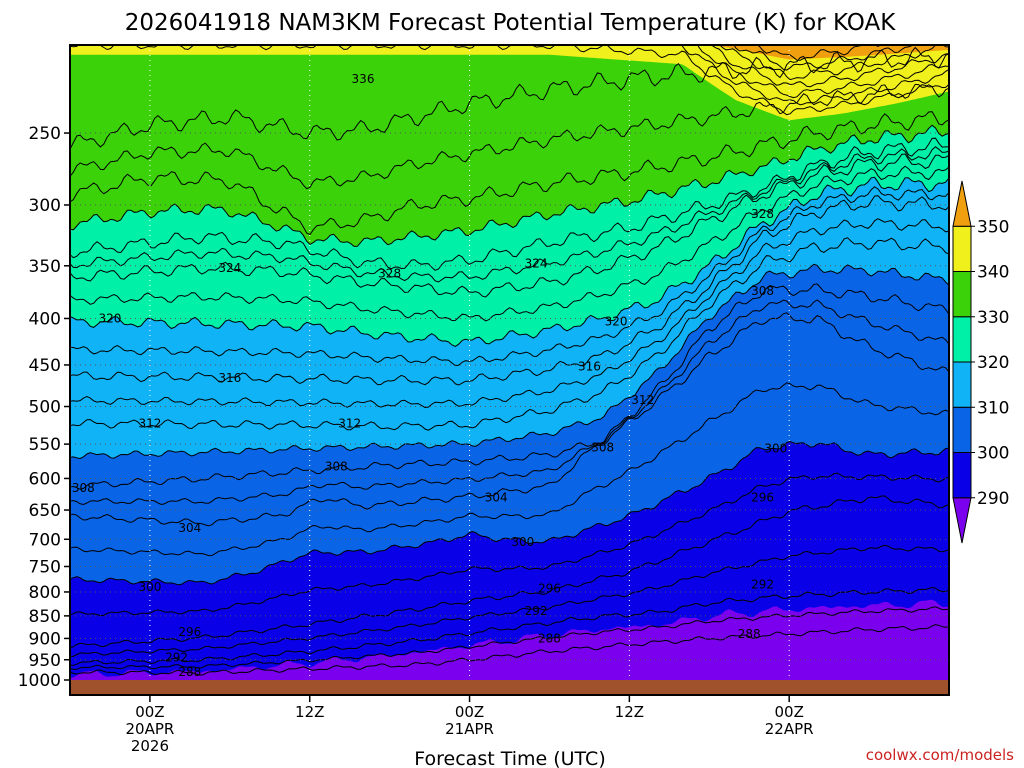 The image size is (1024, 768). I want to click on colorbar-label: 290, so click(993, 499).